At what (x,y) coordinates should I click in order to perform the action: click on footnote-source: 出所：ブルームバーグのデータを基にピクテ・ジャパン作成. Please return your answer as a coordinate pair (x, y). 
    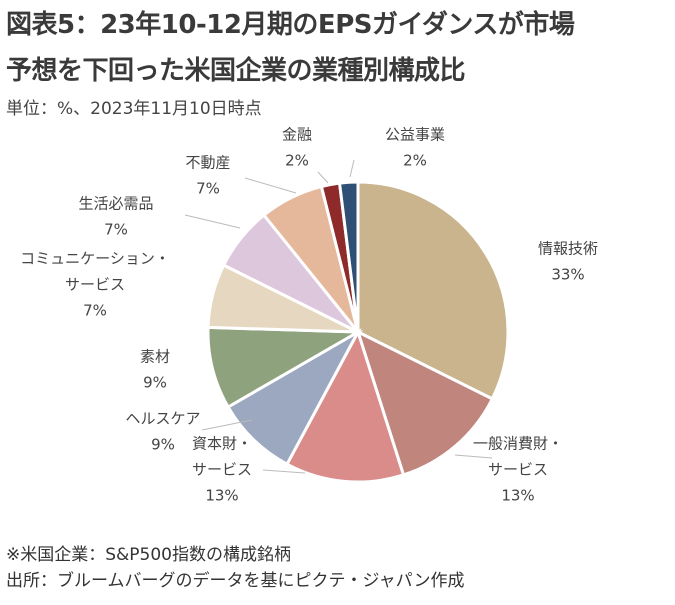
    Looking at the image, I should click on (235, 581).